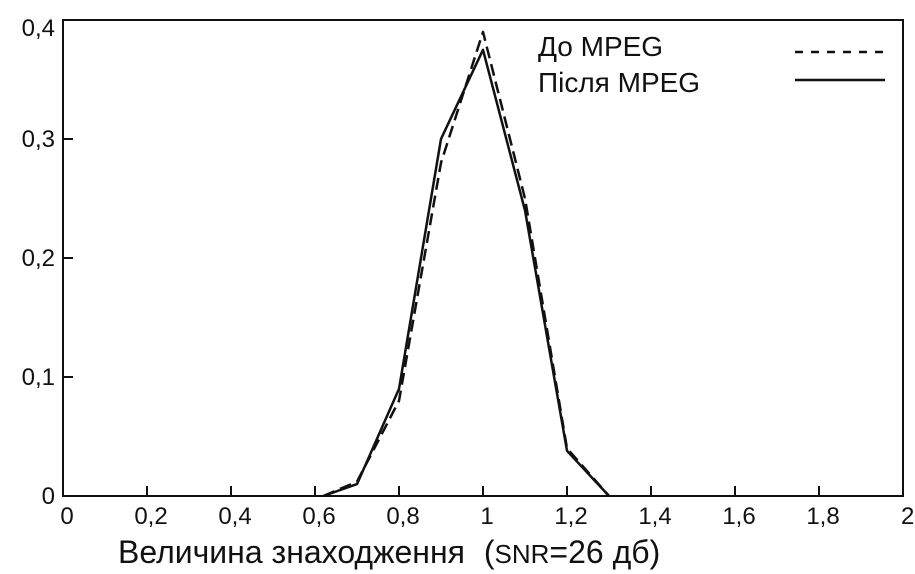  Describe the element at coordinates (150, 516) in the screenshot. I see `x-tick-label: 0,2` at that location.